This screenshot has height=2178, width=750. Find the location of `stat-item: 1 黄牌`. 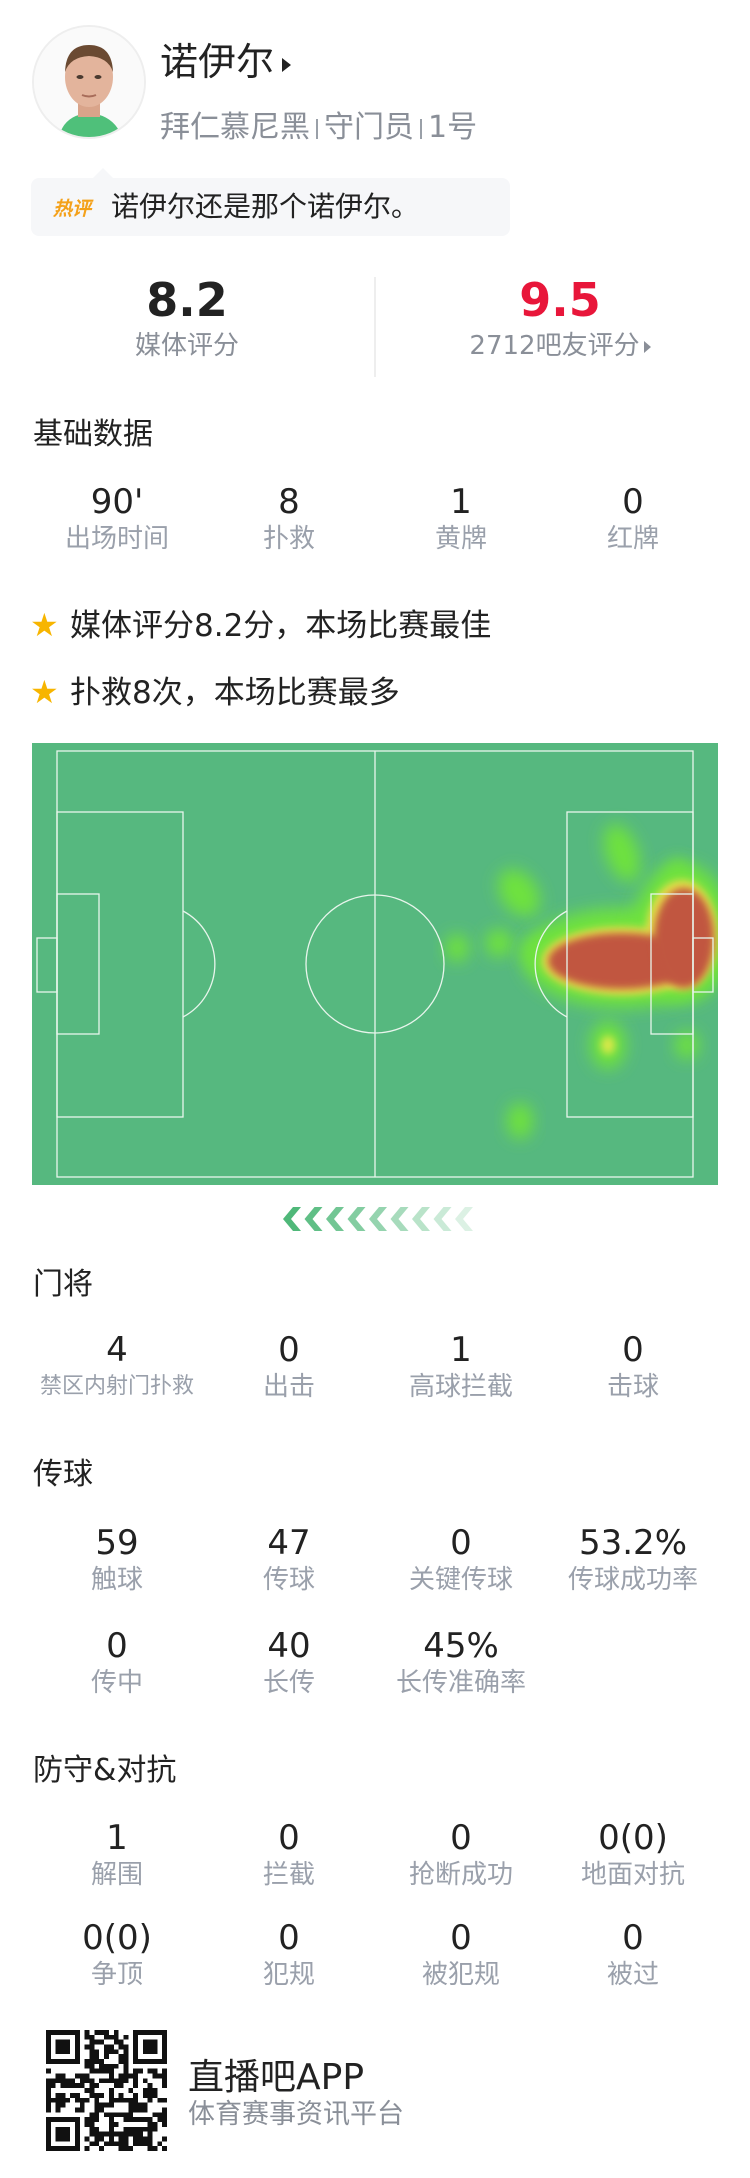

stat-item: 1 黄牌 is located at coordinates (461, 519).